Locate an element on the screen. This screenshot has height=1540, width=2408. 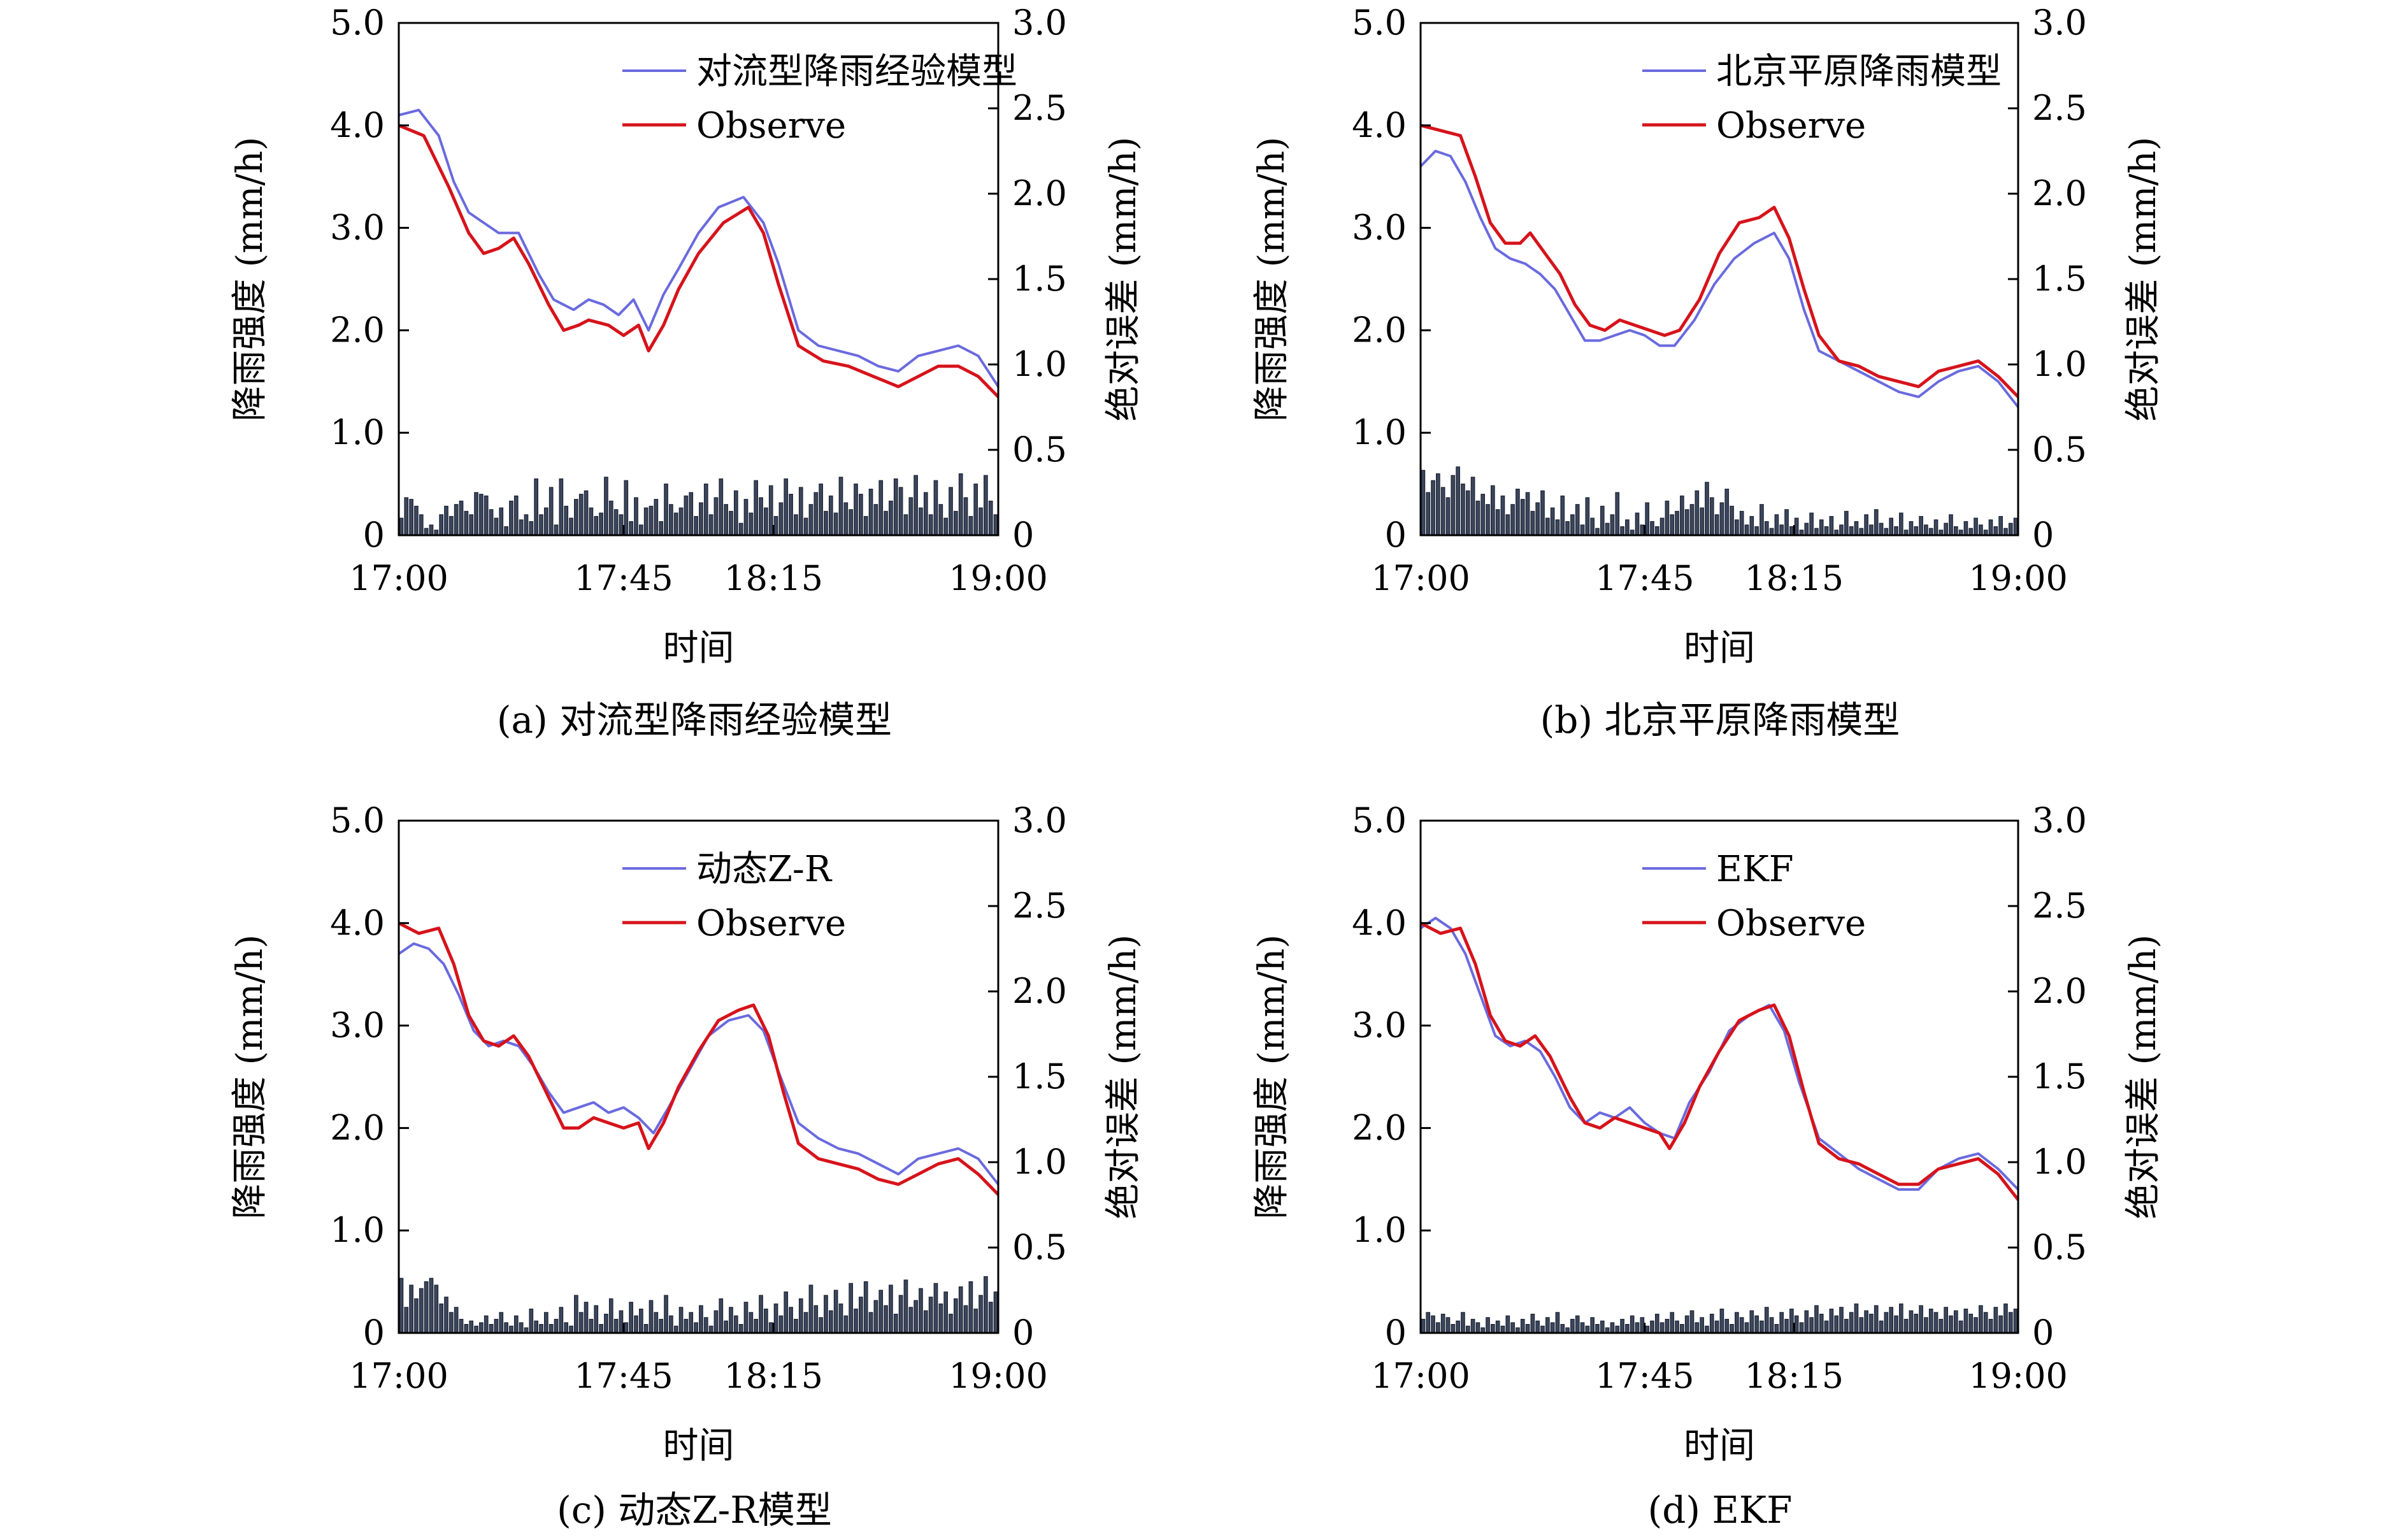
y2-tick-label: 2.0 is located at coordinates (1039, 991).